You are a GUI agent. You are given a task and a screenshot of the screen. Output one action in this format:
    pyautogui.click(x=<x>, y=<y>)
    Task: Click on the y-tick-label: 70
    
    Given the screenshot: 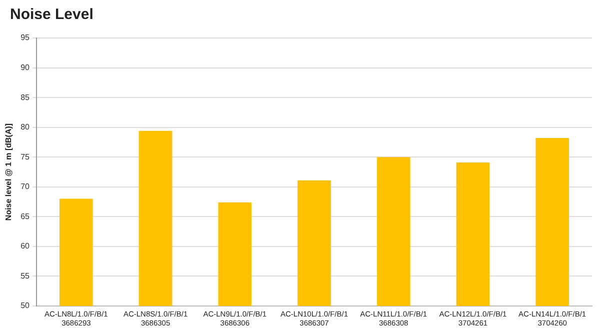 What is the action you would take?
    pyautogui.click(x=25, y=187)
    